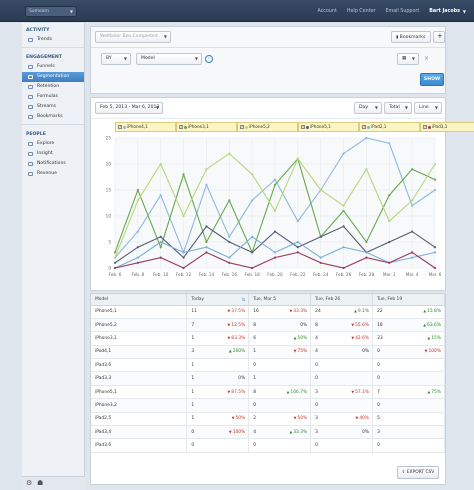 The width and height of the screenshot is (474, 490). I want to click on event-select: WeMailer Box Completed ▼, so click(133, 37).